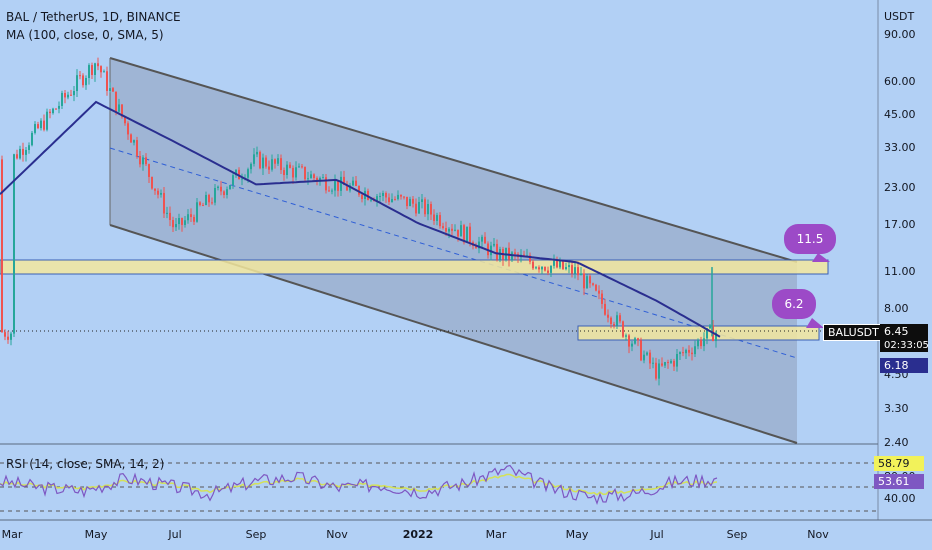  I want to click on price-tick: 33.00, so click(900, 147).